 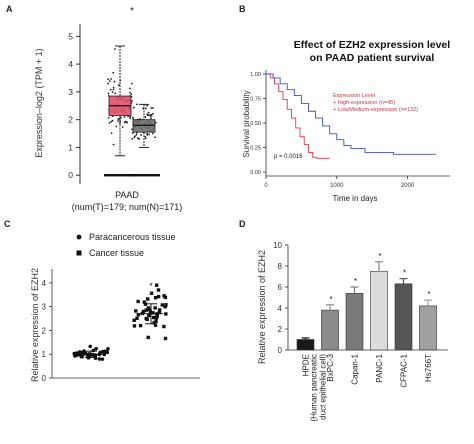 I want to click on panel-c-significance-star: *, so click(x=151, y=286).